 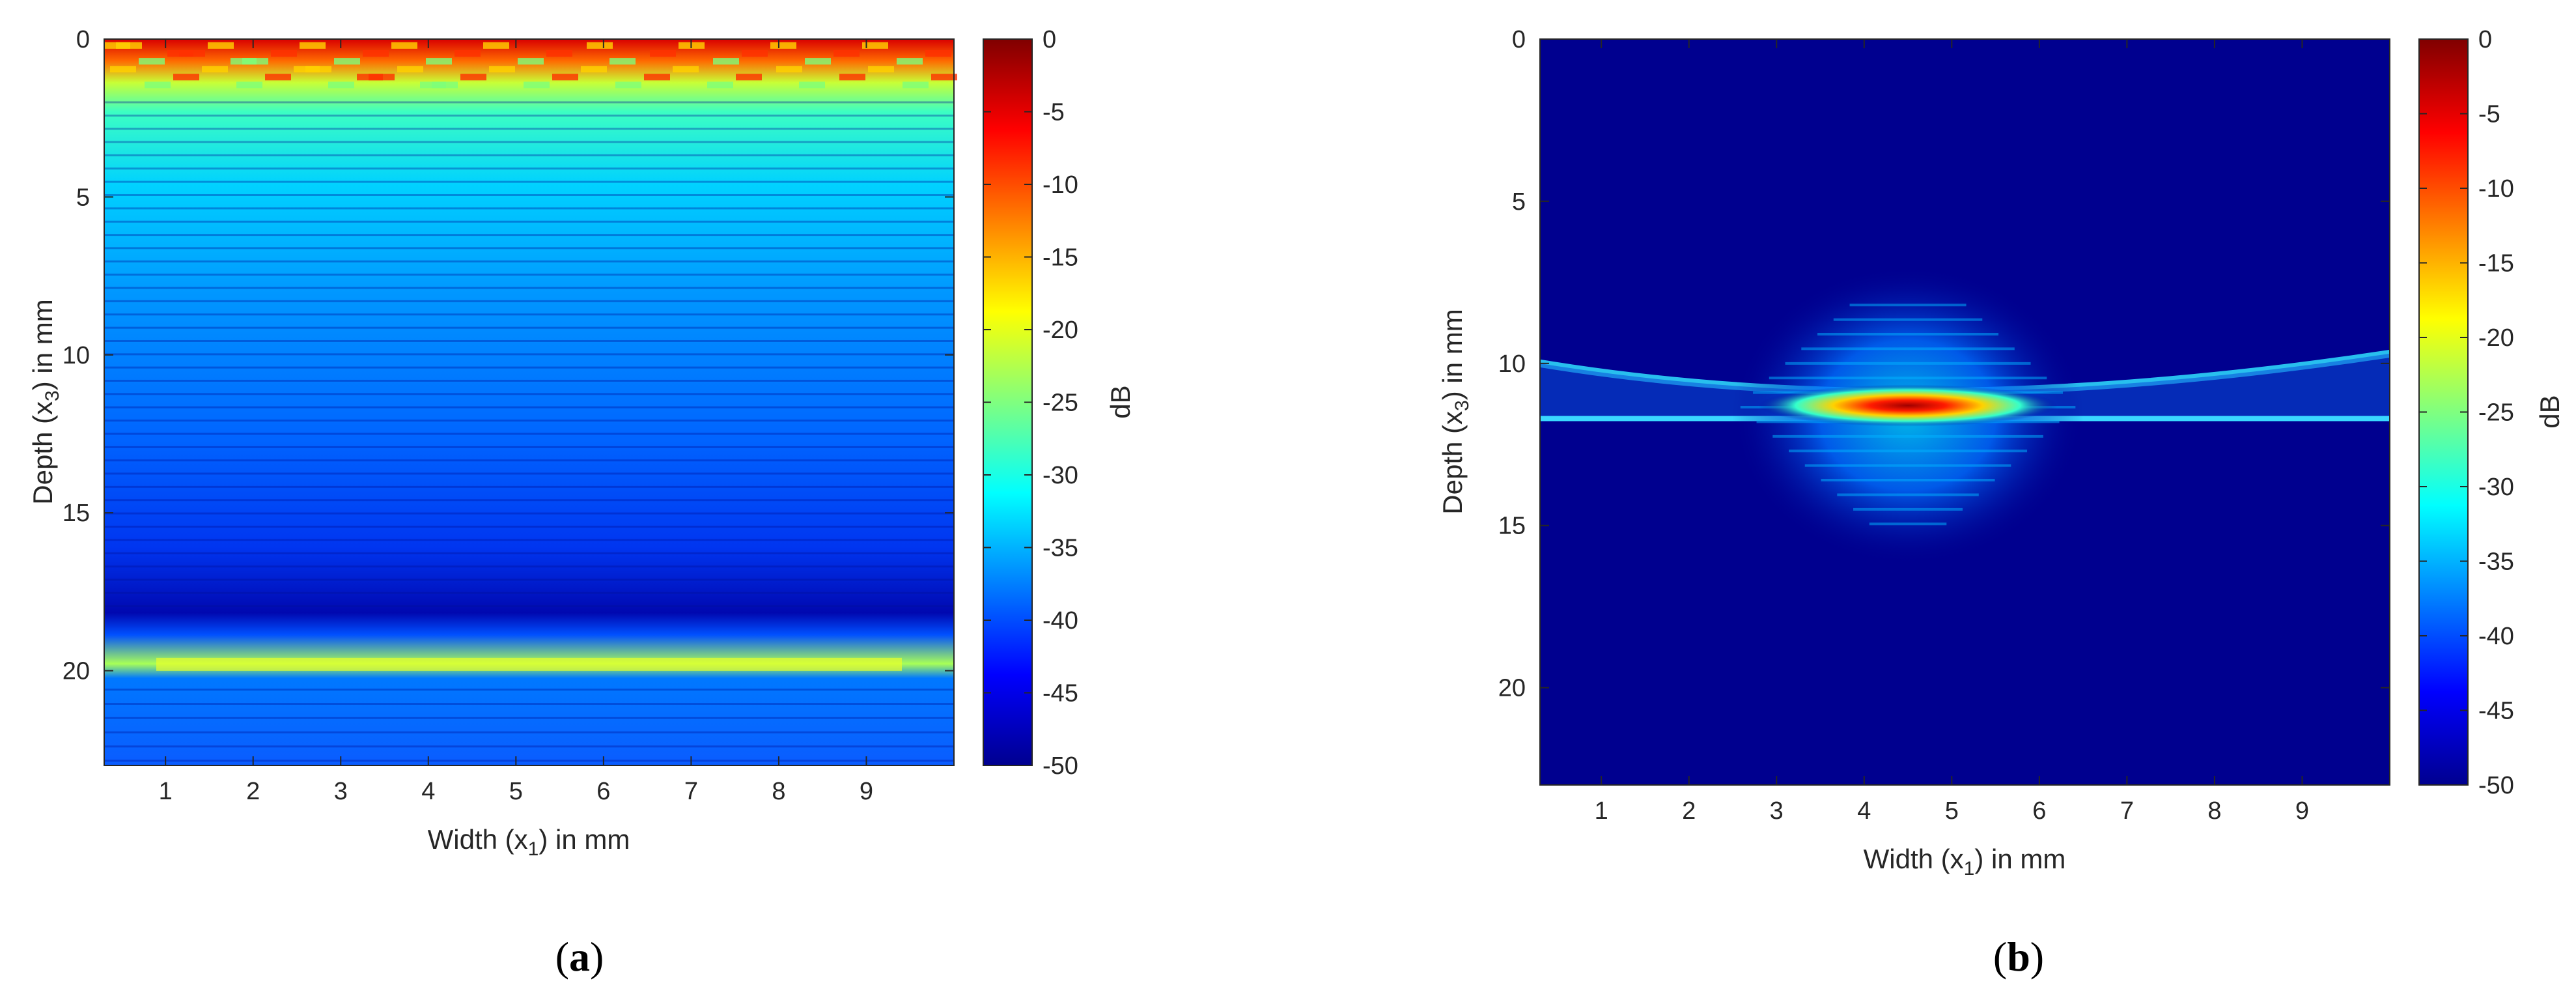 What do you see at coordinates (516, 791) in the screenshot?
I see `panel-a-x-tick-label: 5` at bounding box center [516, 791].